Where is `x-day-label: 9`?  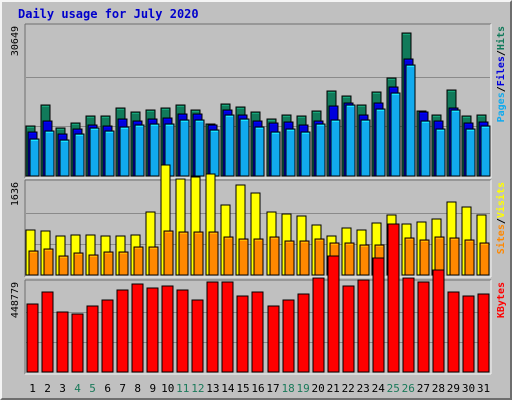 x-day-label: 9 is located at coordinates (152, 388).